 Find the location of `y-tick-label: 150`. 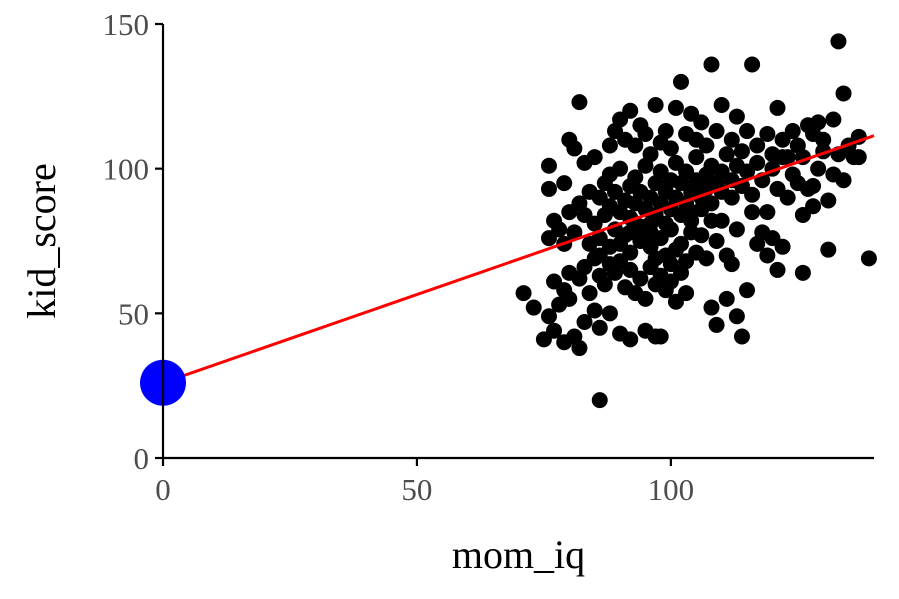

y-tick-label: 150 is located at coordinates (126, 24).